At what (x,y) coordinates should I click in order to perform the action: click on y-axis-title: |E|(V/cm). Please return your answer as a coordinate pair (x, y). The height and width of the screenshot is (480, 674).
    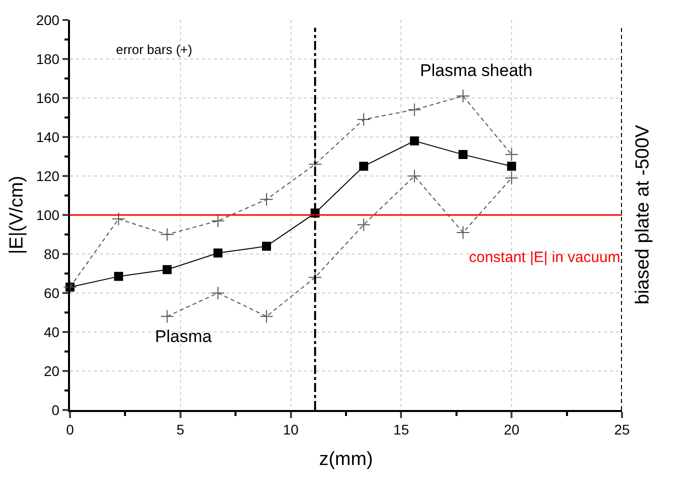
    Looking at the image, I should click on (17, 215).